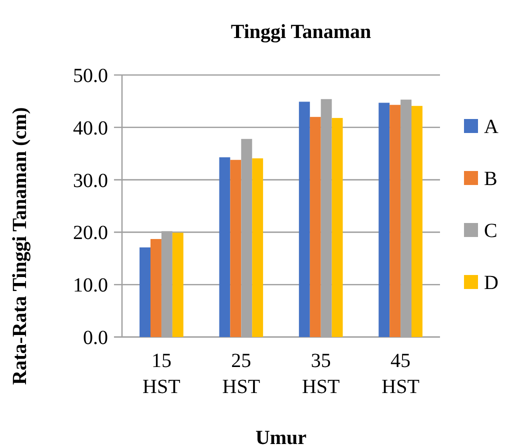 This screenshot has height=448, width=526. I want to click on x-axis-title: Umur, so click(281, 437).